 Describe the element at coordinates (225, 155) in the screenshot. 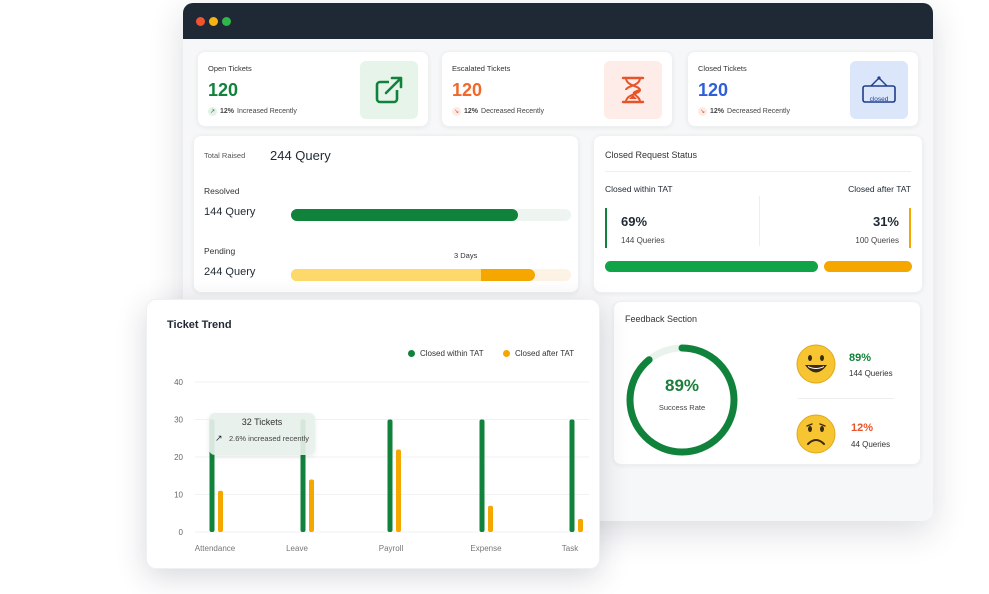

I see `total-raised-label: Total Raised` at that location.